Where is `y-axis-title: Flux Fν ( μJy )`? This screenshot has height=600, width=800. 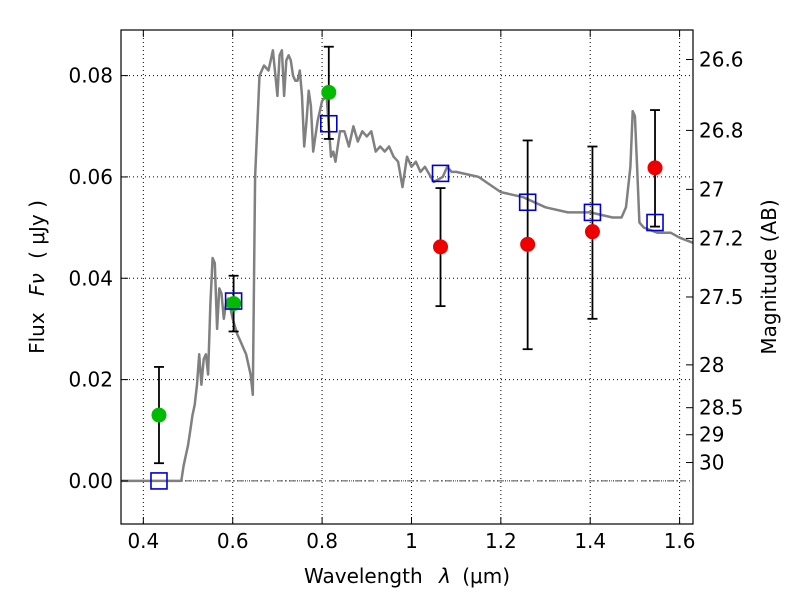 y-axis-title: Flux Fν ( μJy ) is located at coordinates (37, 277).